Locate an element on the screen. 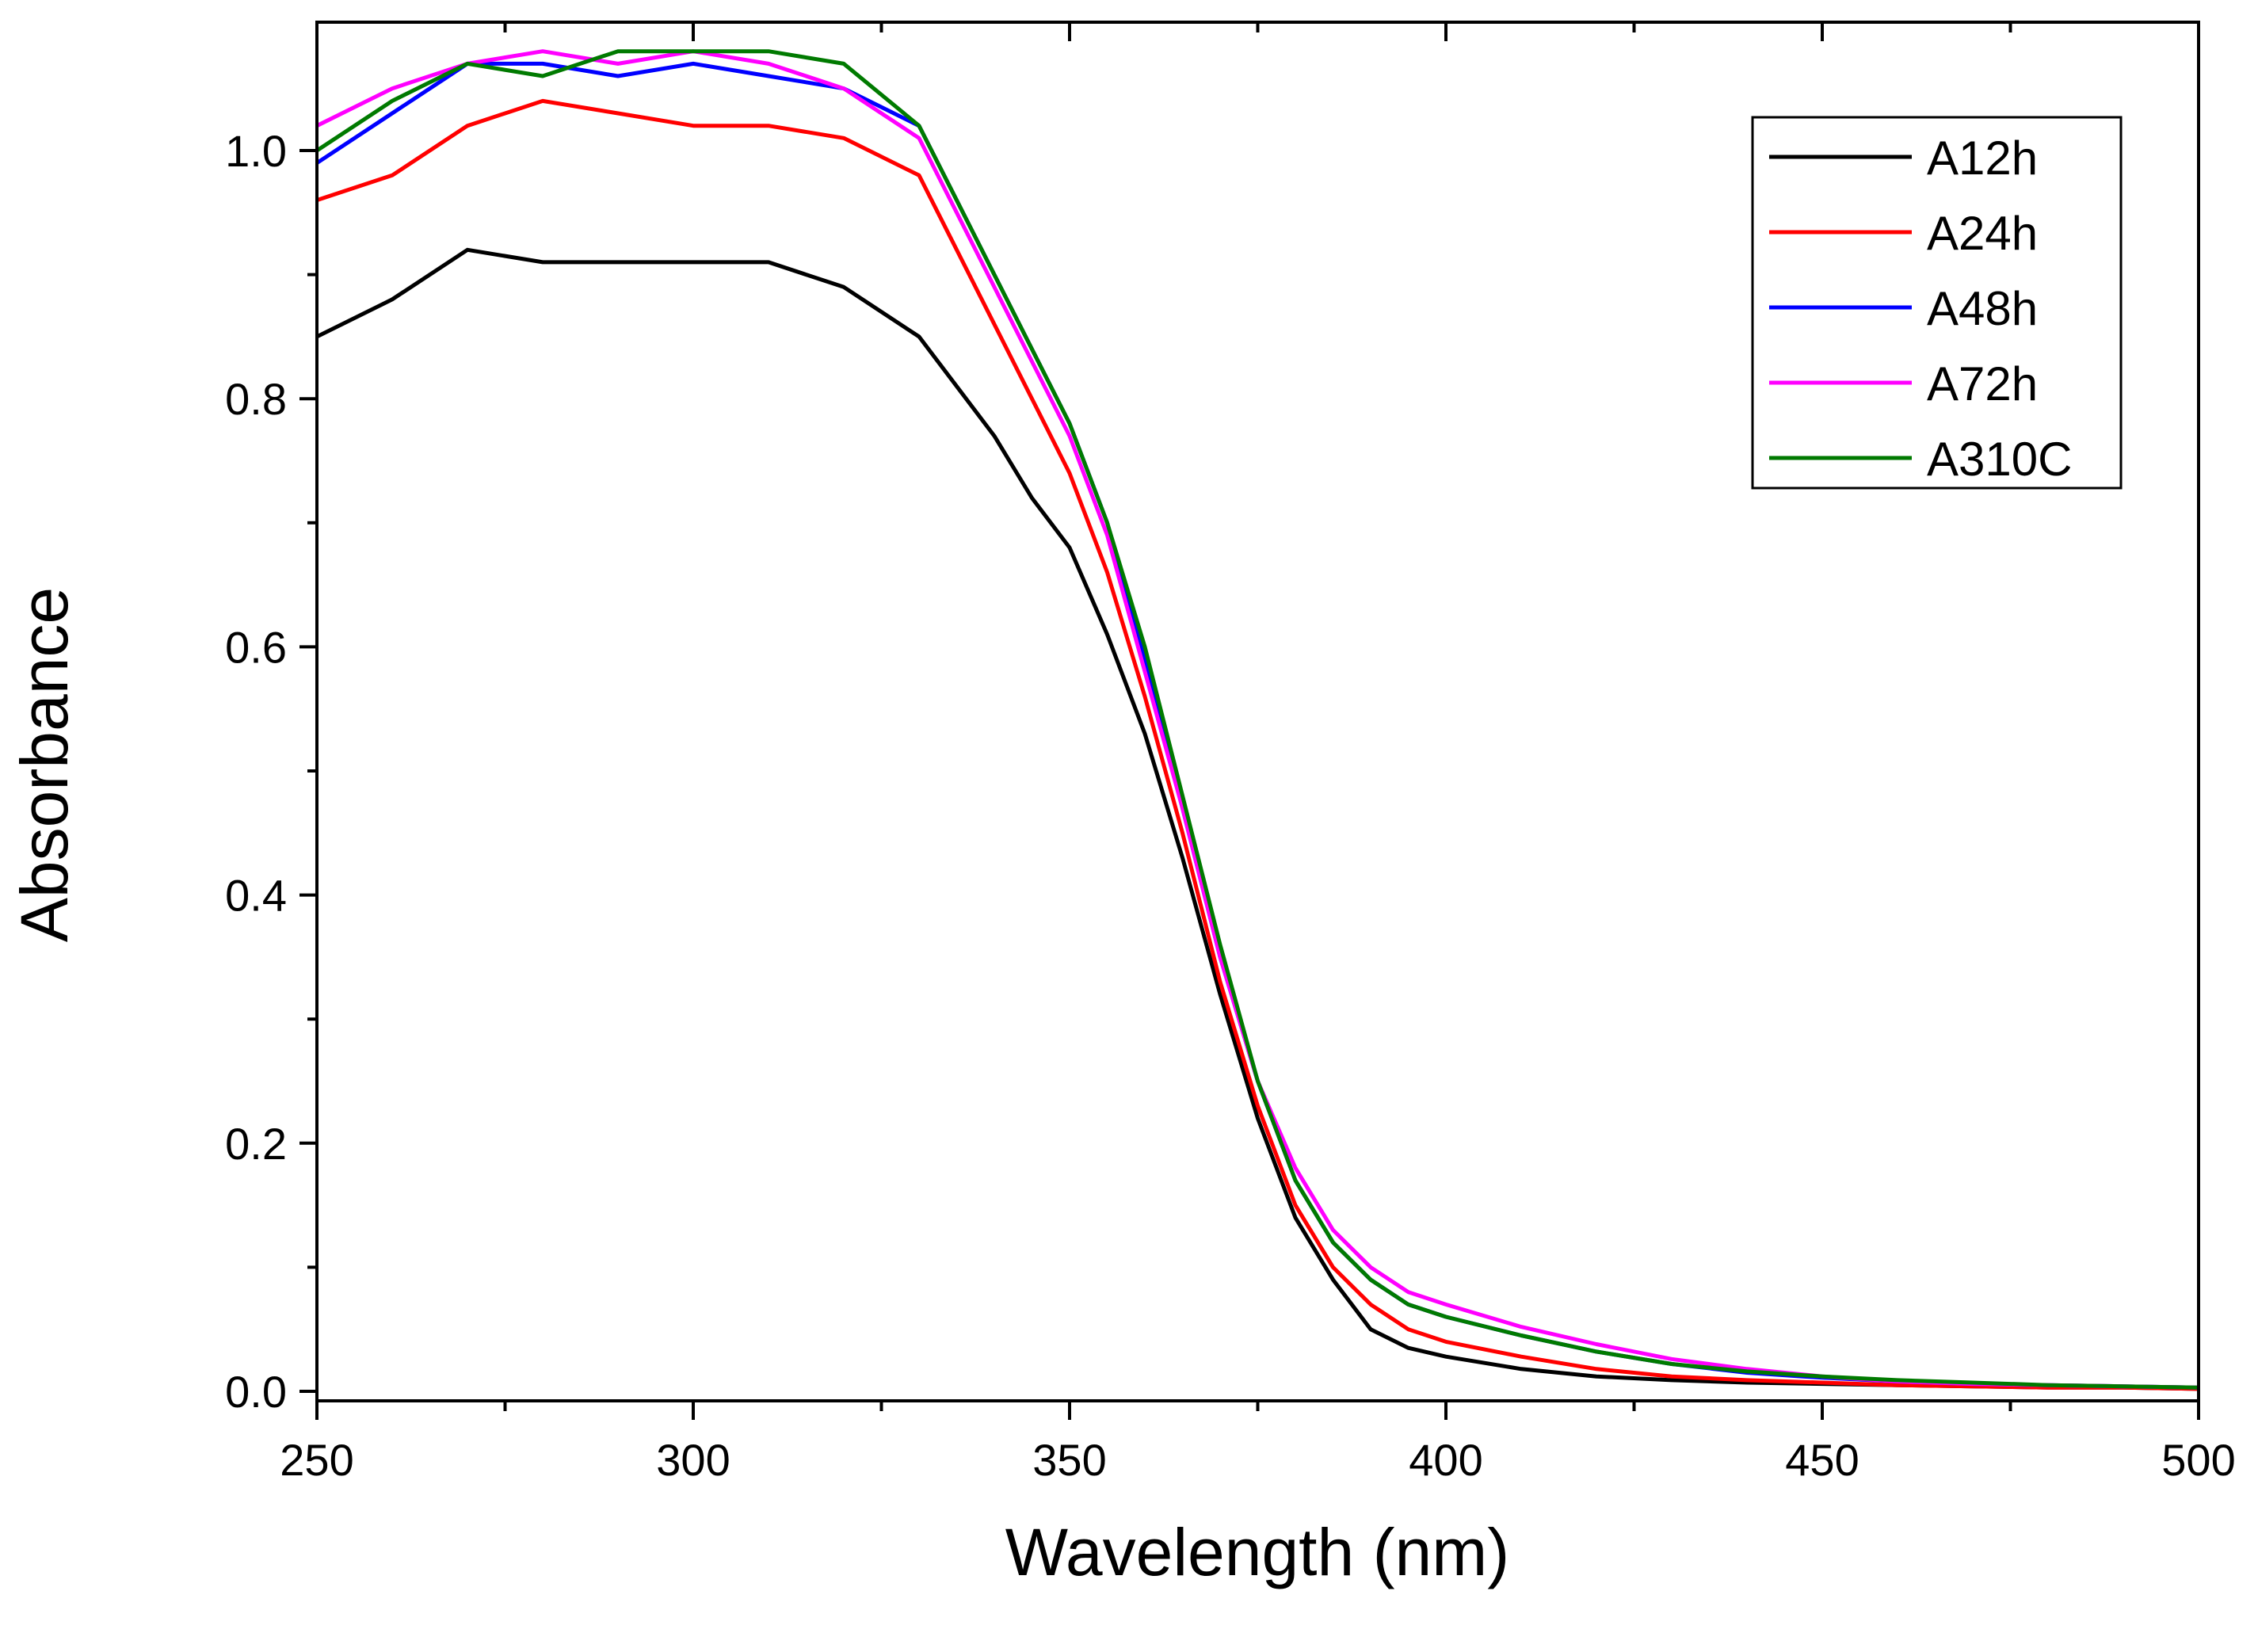  y-tick-label: 1.0 is located at coordinates (256, 151).